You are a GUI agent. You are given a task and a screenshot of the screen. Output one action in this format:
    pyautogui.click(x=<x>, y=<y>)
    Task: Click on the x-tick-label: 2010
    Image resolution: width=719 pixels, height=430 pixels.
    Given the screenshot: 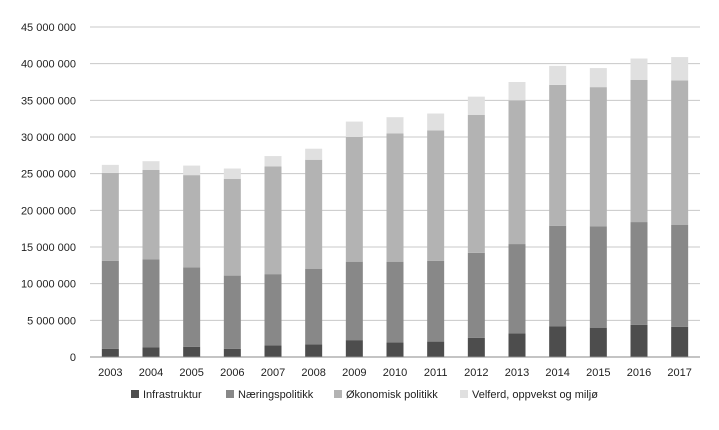 What is the action you would take?
    pyautogui.click(x=395, y=373)
    